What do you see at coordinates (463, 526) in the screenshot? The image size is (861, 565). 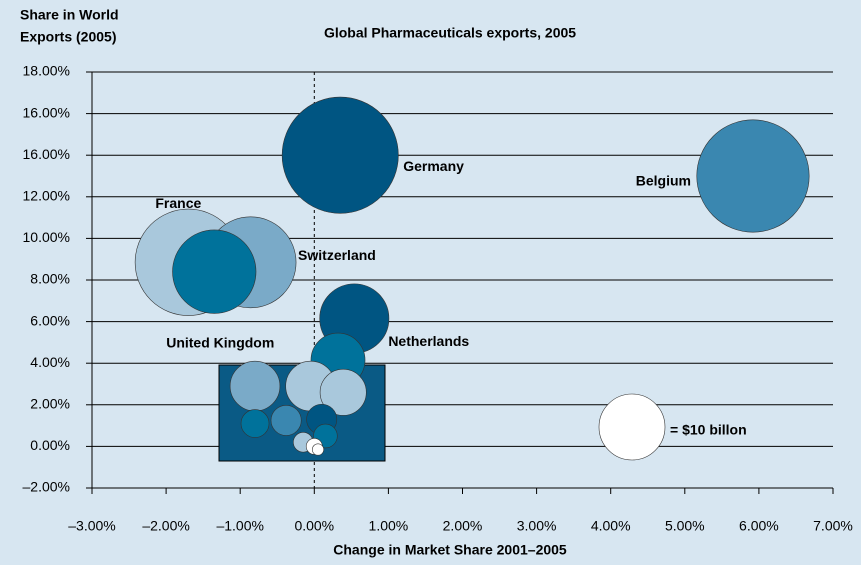 I see `x-tick-label: 2.00%` at bounding box center [463, 526].